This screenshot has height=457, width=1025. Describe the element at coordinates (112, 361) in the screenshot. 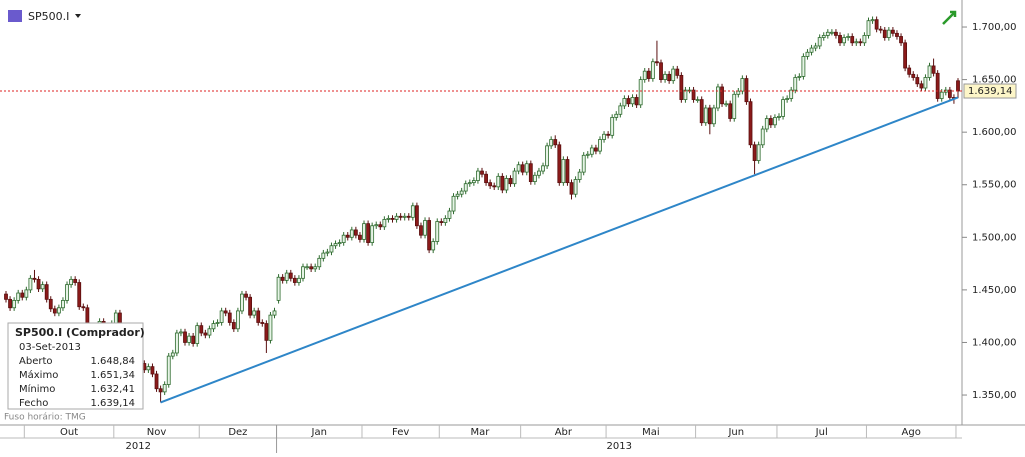

I see `info-value: 1.648,84` at that location.